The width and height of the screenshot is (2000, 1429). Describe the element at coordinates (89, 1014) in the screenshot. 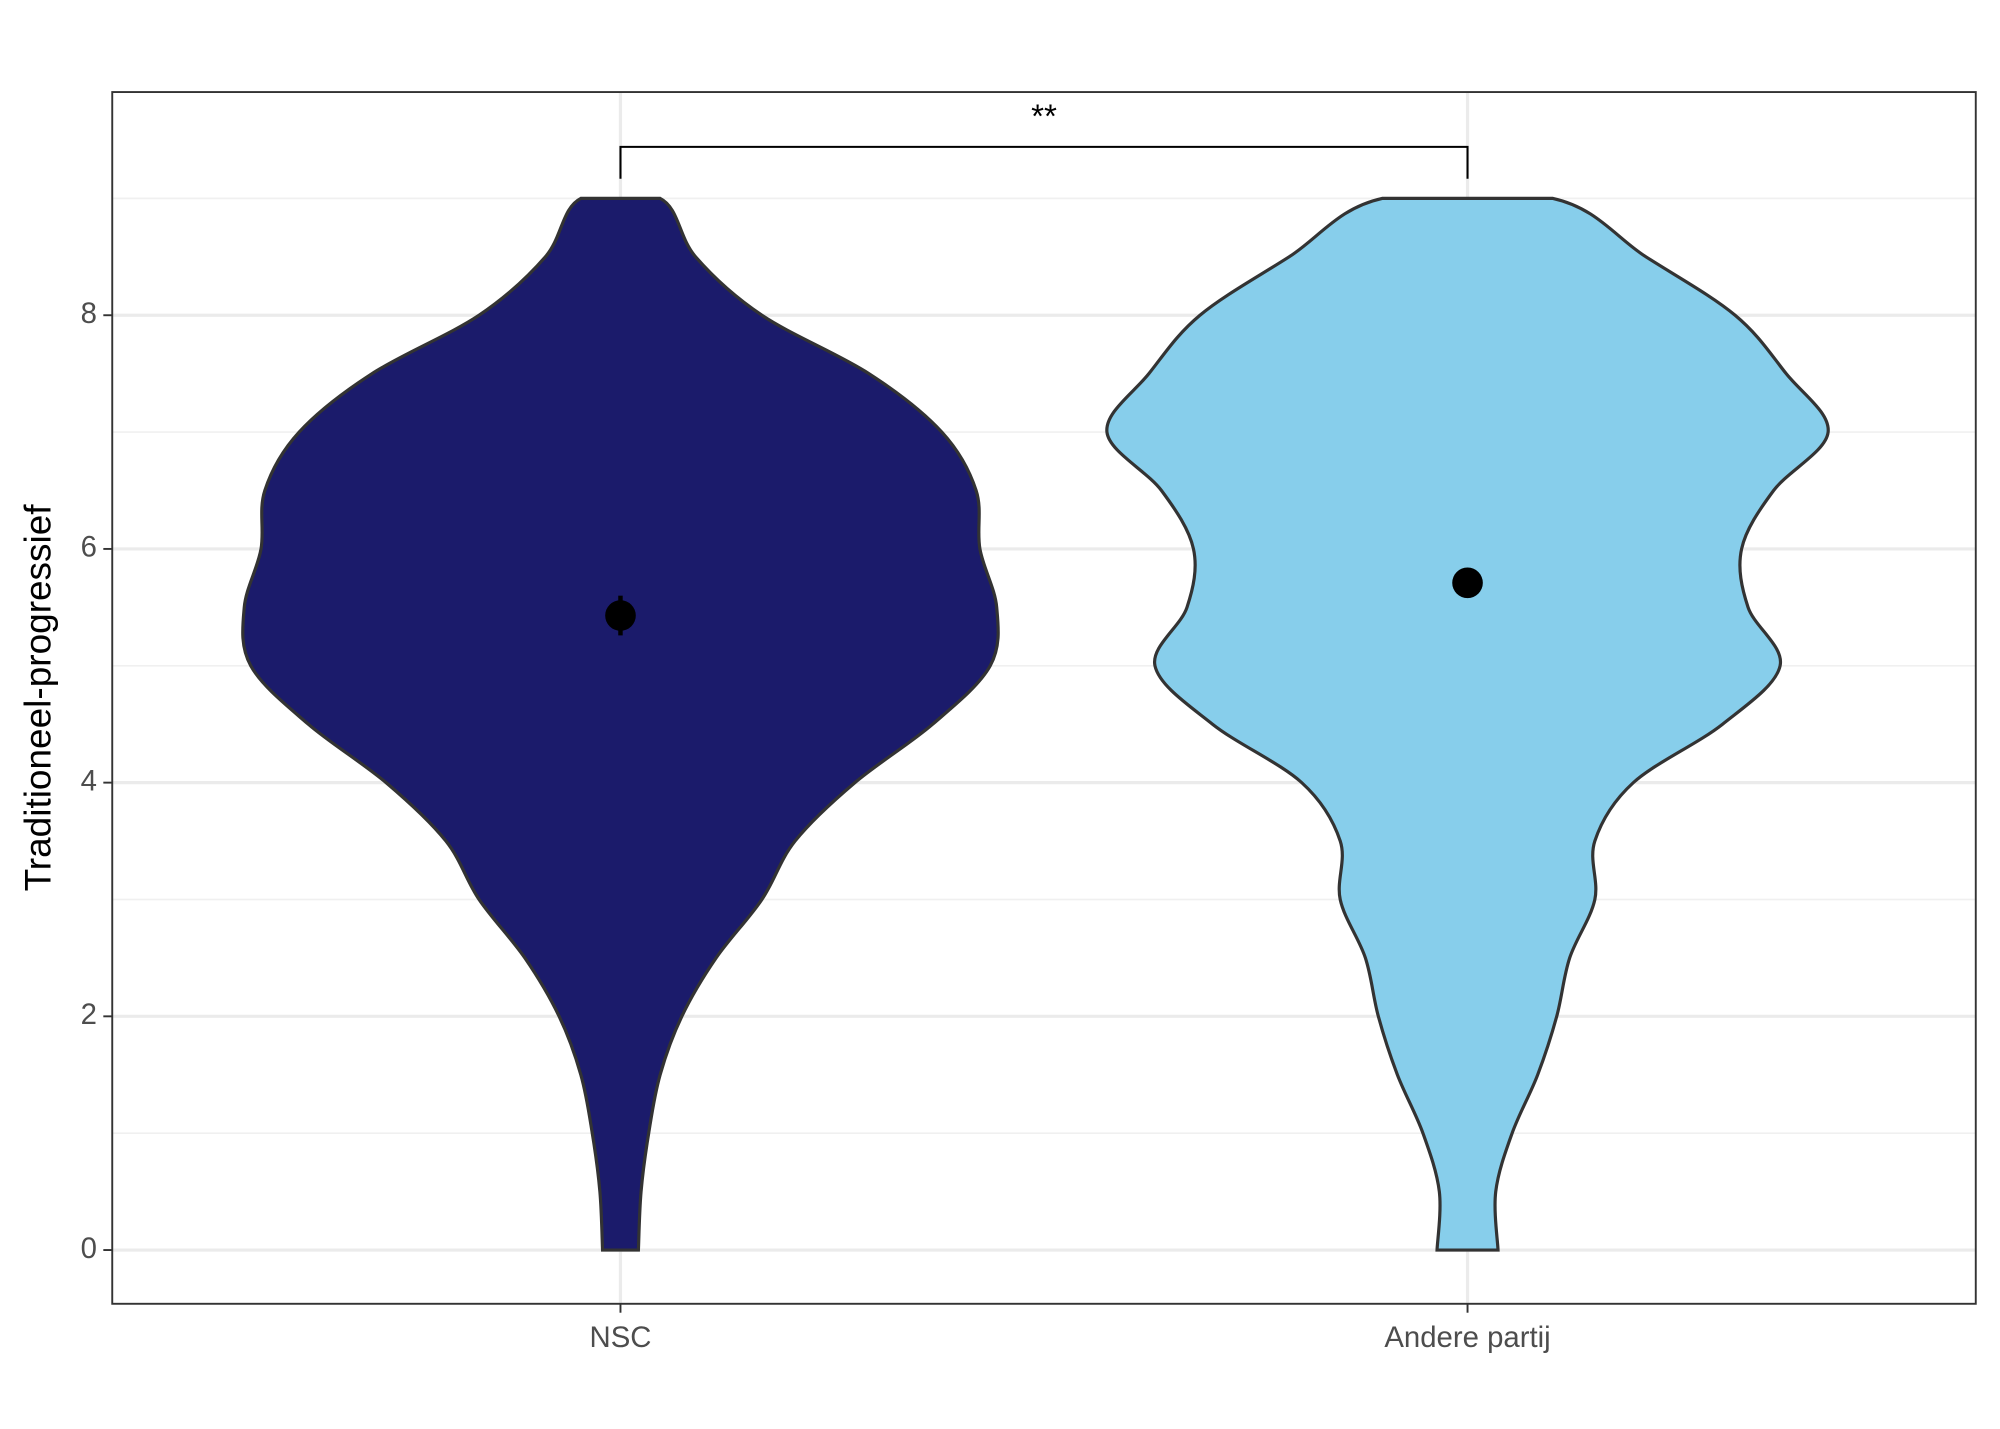

I see `y-tick-label: 2` at that location.